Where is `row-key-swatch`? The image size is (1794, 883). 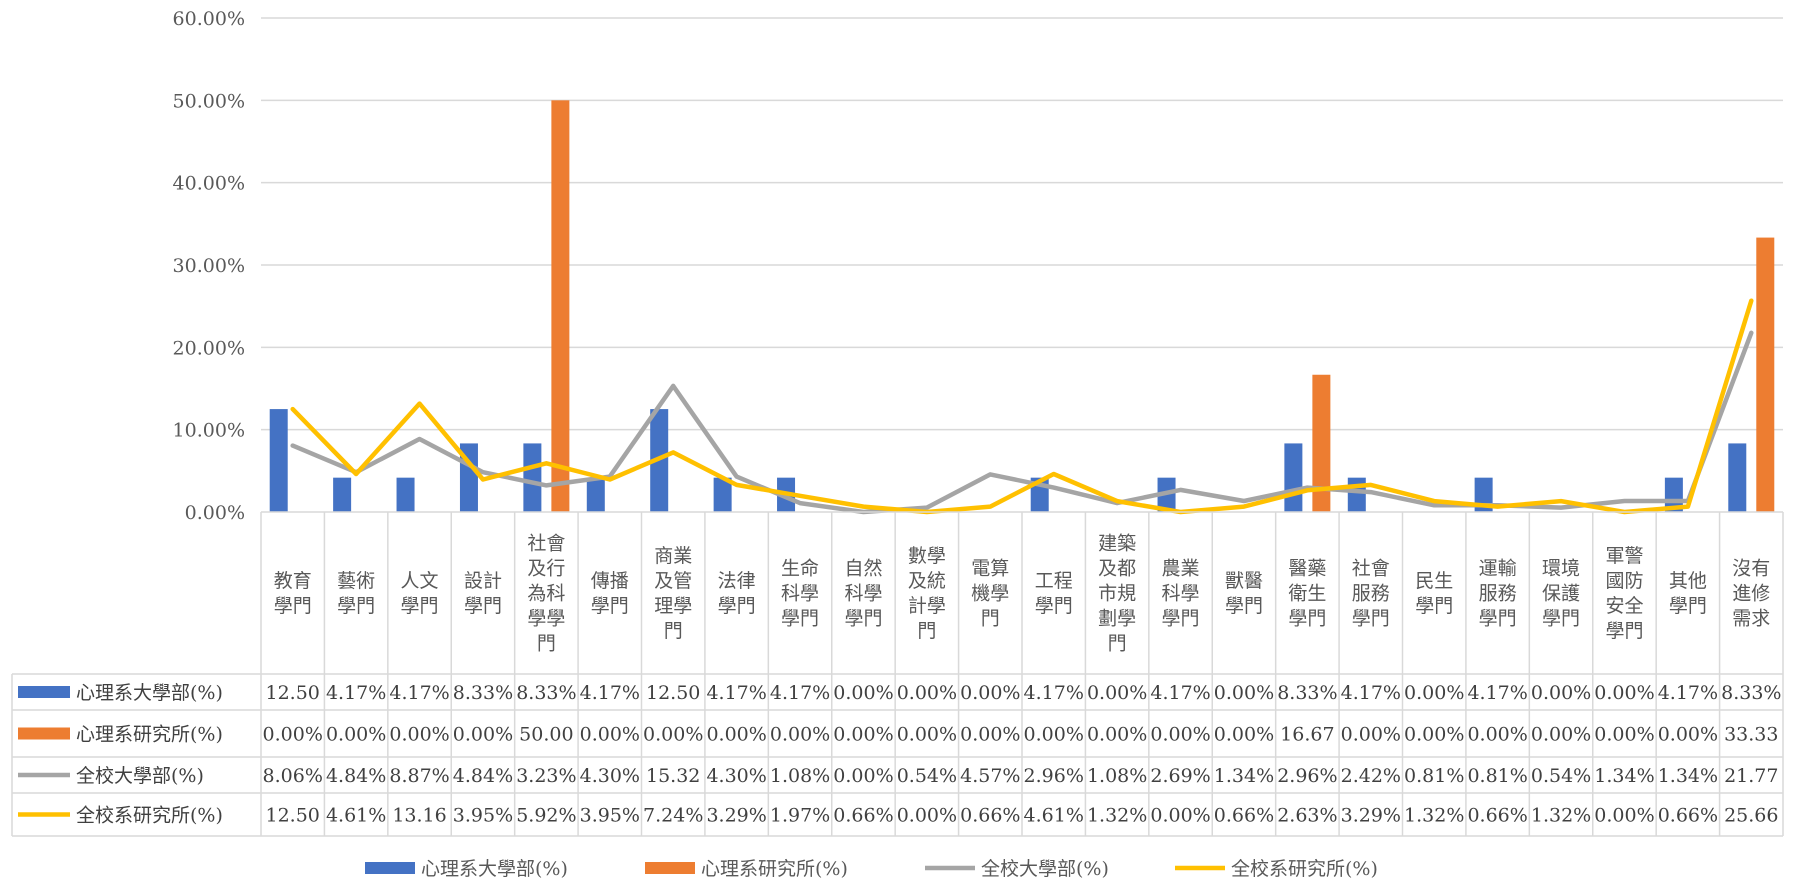
row-key-swatch is located at coordinates (44, 733).